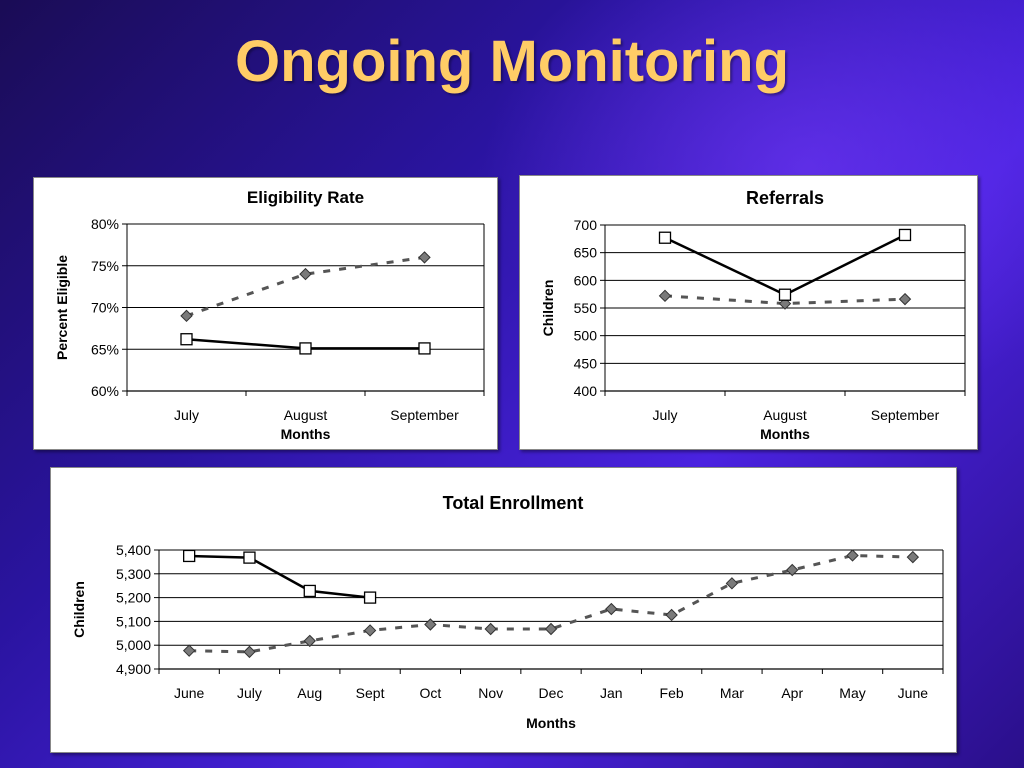 Image resolution: width=1024 pixels, height=768 pixels. What do you see at coordinates (370, 693) in the screenshot?
I see `x-tick-label: Sept` at bounding box center [370, 693].